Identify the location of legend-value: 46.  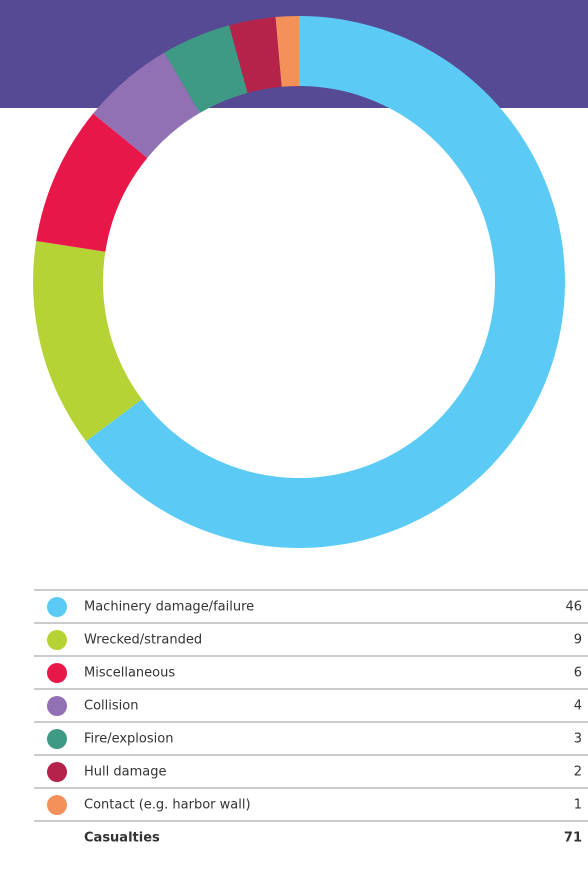
(573, 607).